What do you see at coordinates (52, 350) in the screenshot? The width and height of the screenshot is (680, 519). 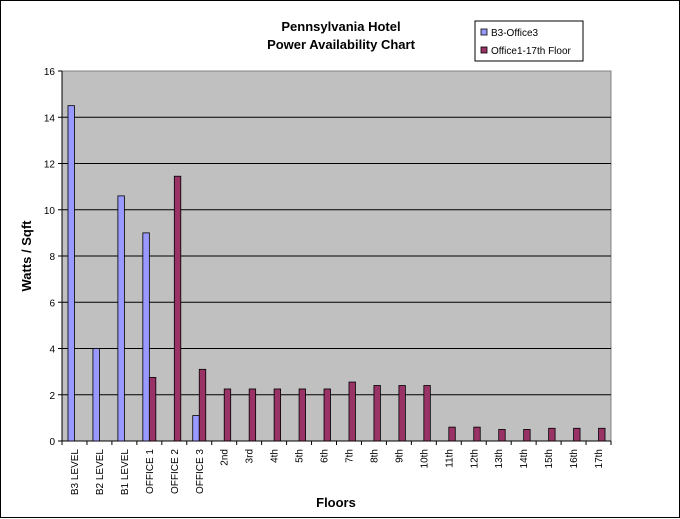 I see `y-tick-label: 4` at bounding box center [52, 350].